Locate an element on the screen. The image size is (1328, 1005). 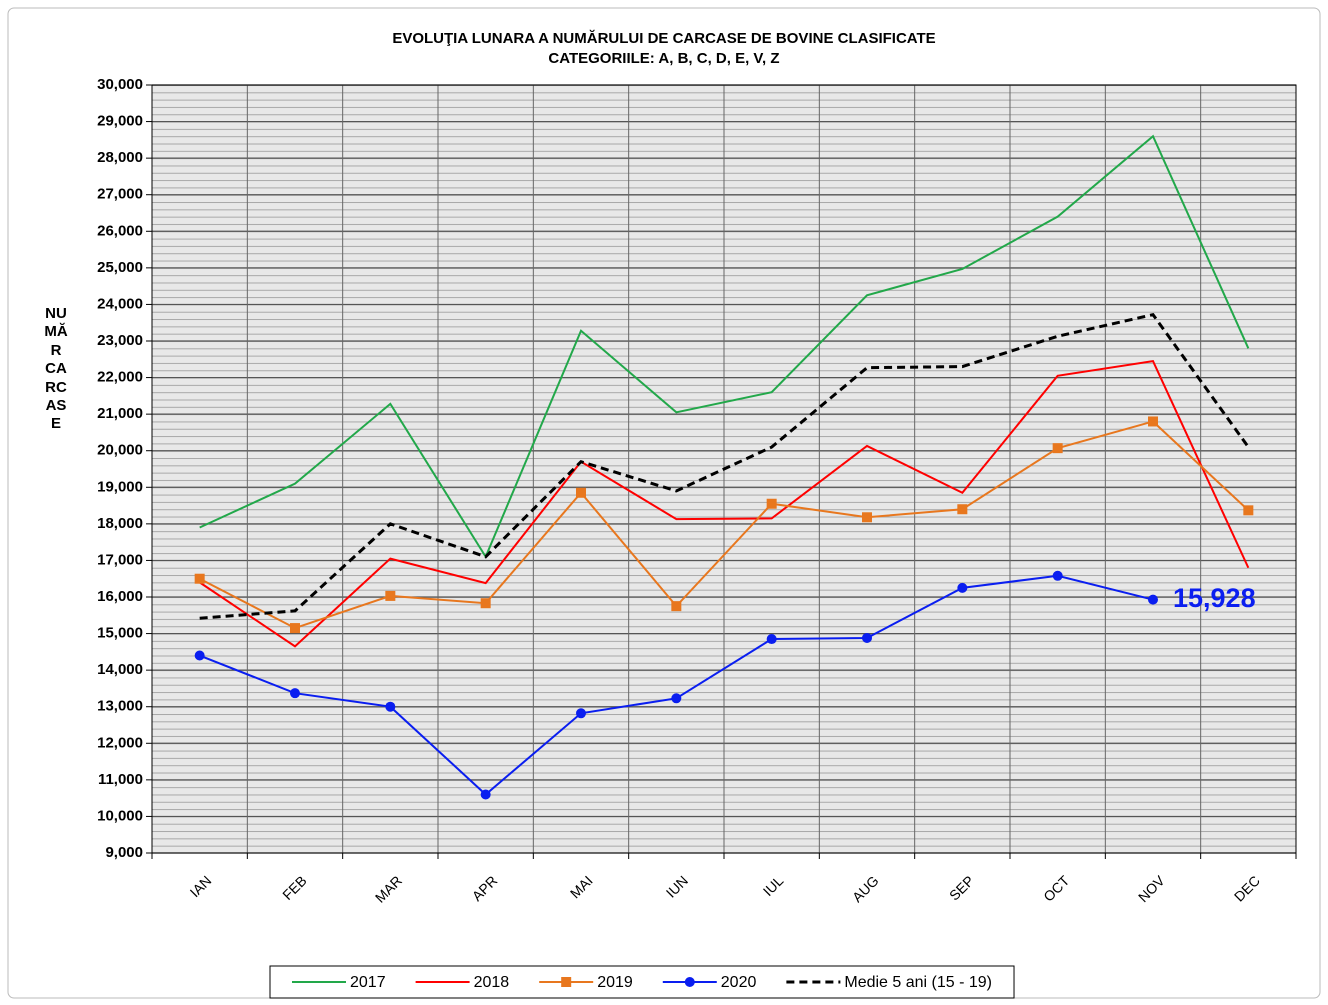
y-tick-label: 25,000 is located at coordinates (120, 267).